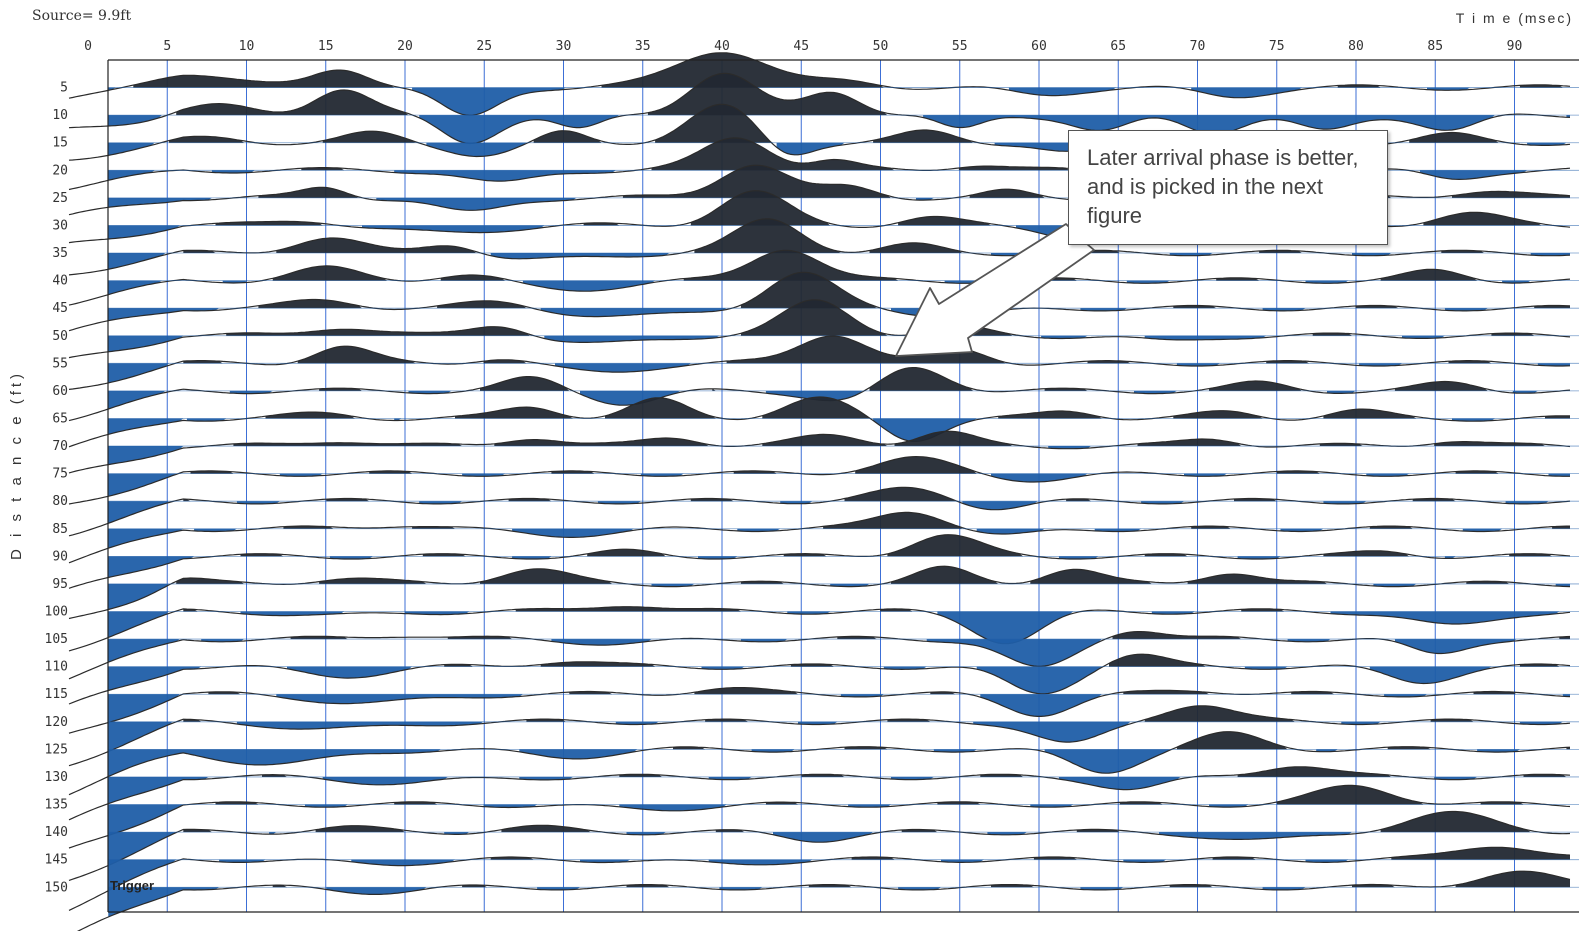 The width and height of the screenshot is (1579, 931). Describe the element at coordinates (1118, 46) in the screenshot. I see `x-tick-label: 65` at that location.